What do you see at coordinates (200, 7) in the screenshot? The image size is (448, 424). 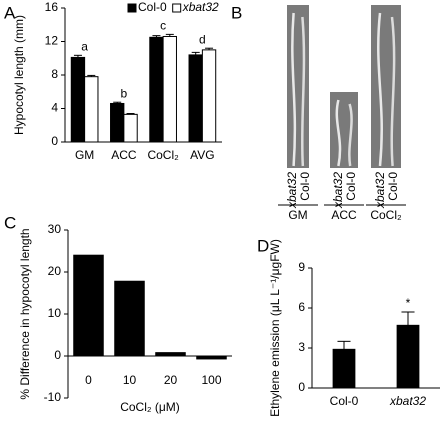 I see `legend-label: xbat32` at bounding box center [200, 7].